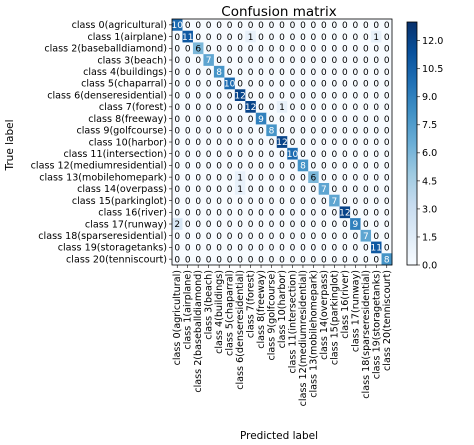 The width and height of the screenshot is (474, 445). I want to click on cell-value-label: 10, so click(230, 85).